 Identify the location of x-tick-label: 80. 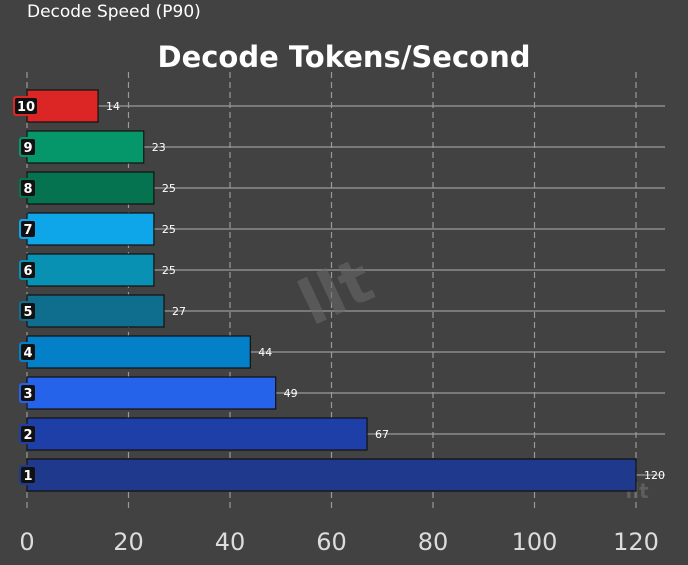
(433, 542).